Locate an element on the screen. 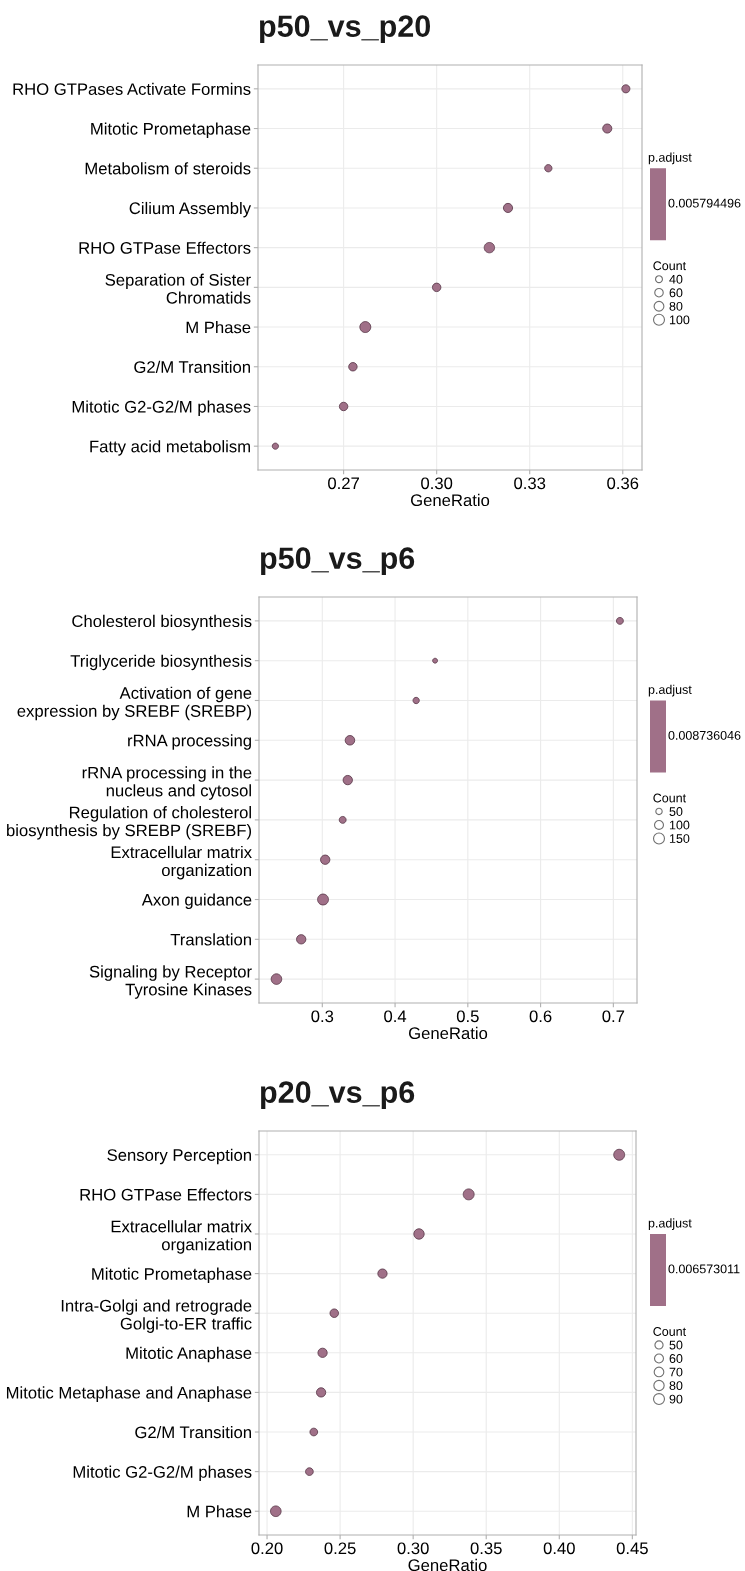 Image resolution: width=745 pixels, height=1571 pixels. legend-label: 150 is located at coordinates (679, 838).